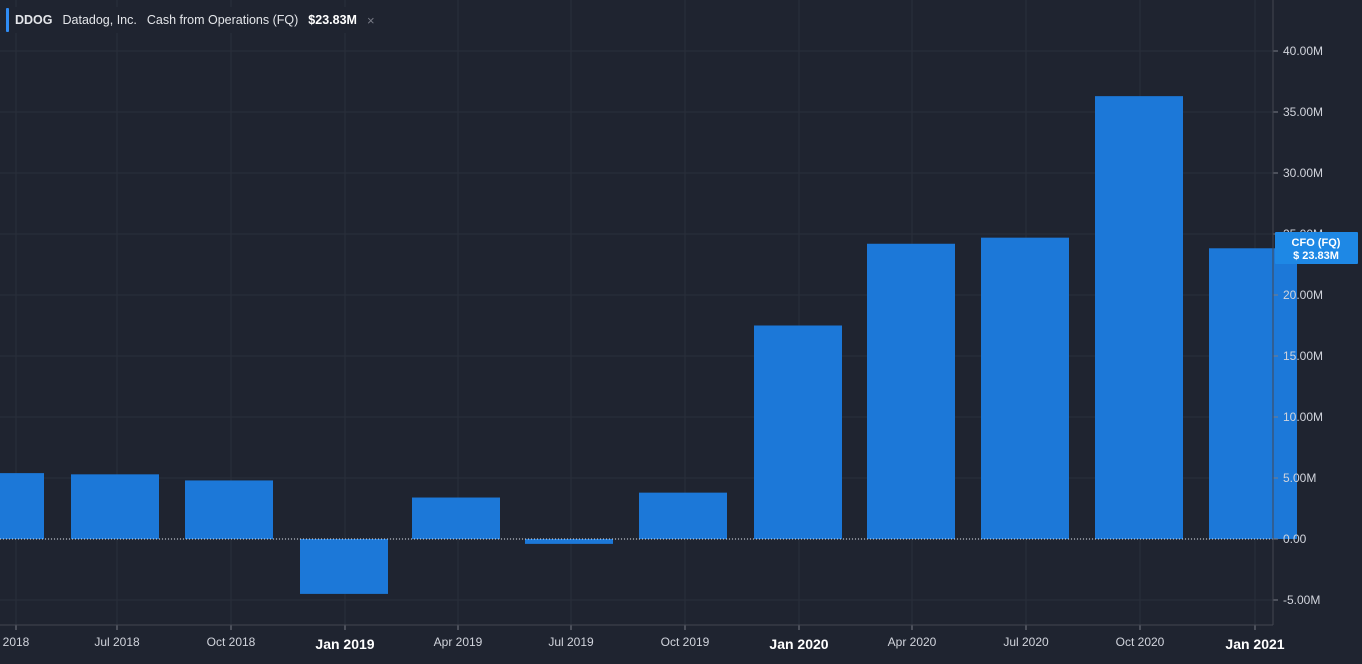 This screenshot has height=664, width=1362. Describe the element at coordinates (1026, 642) in the screenshot. I see `x-tick-label: Jul 2020` at that location.